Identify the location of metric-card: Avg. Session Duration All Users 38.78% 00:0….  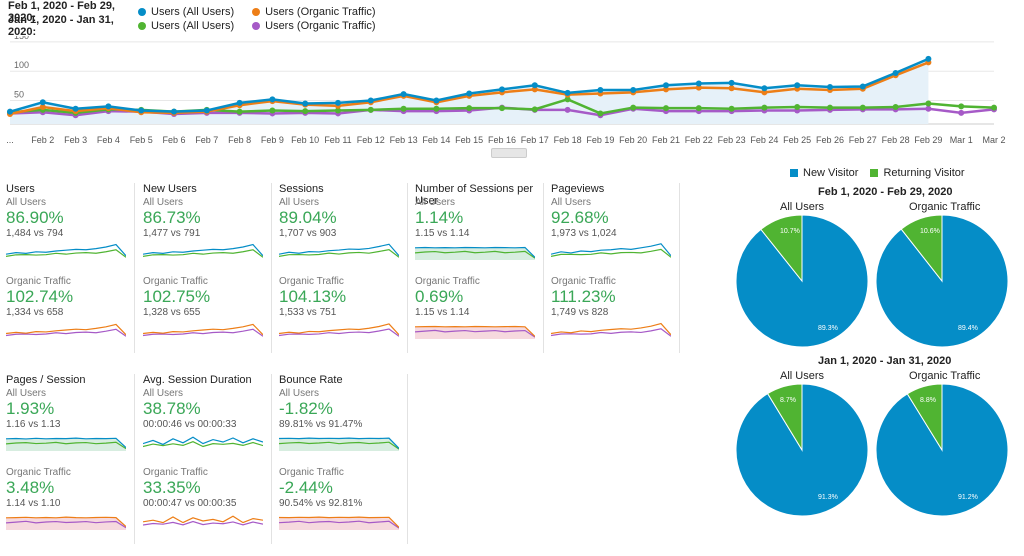
(207, 459).